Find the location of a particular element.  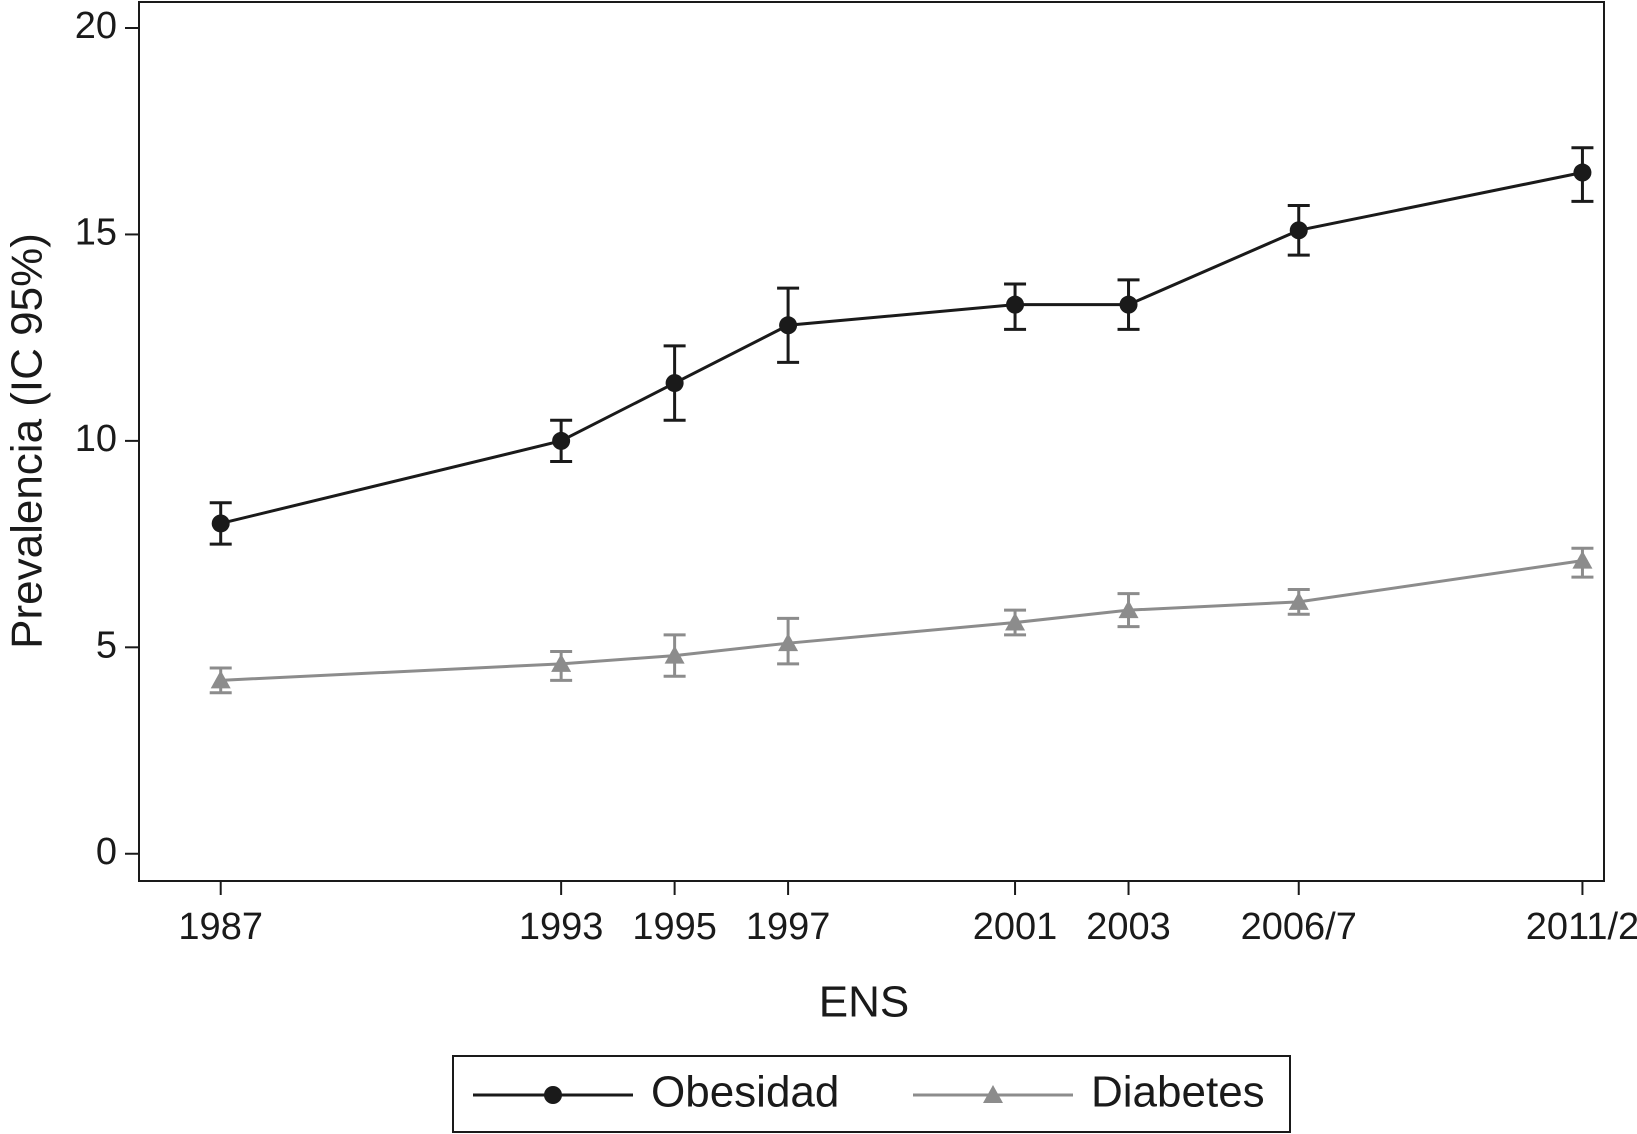

y-tick-label: 0 is located at coordinates (106, 852).